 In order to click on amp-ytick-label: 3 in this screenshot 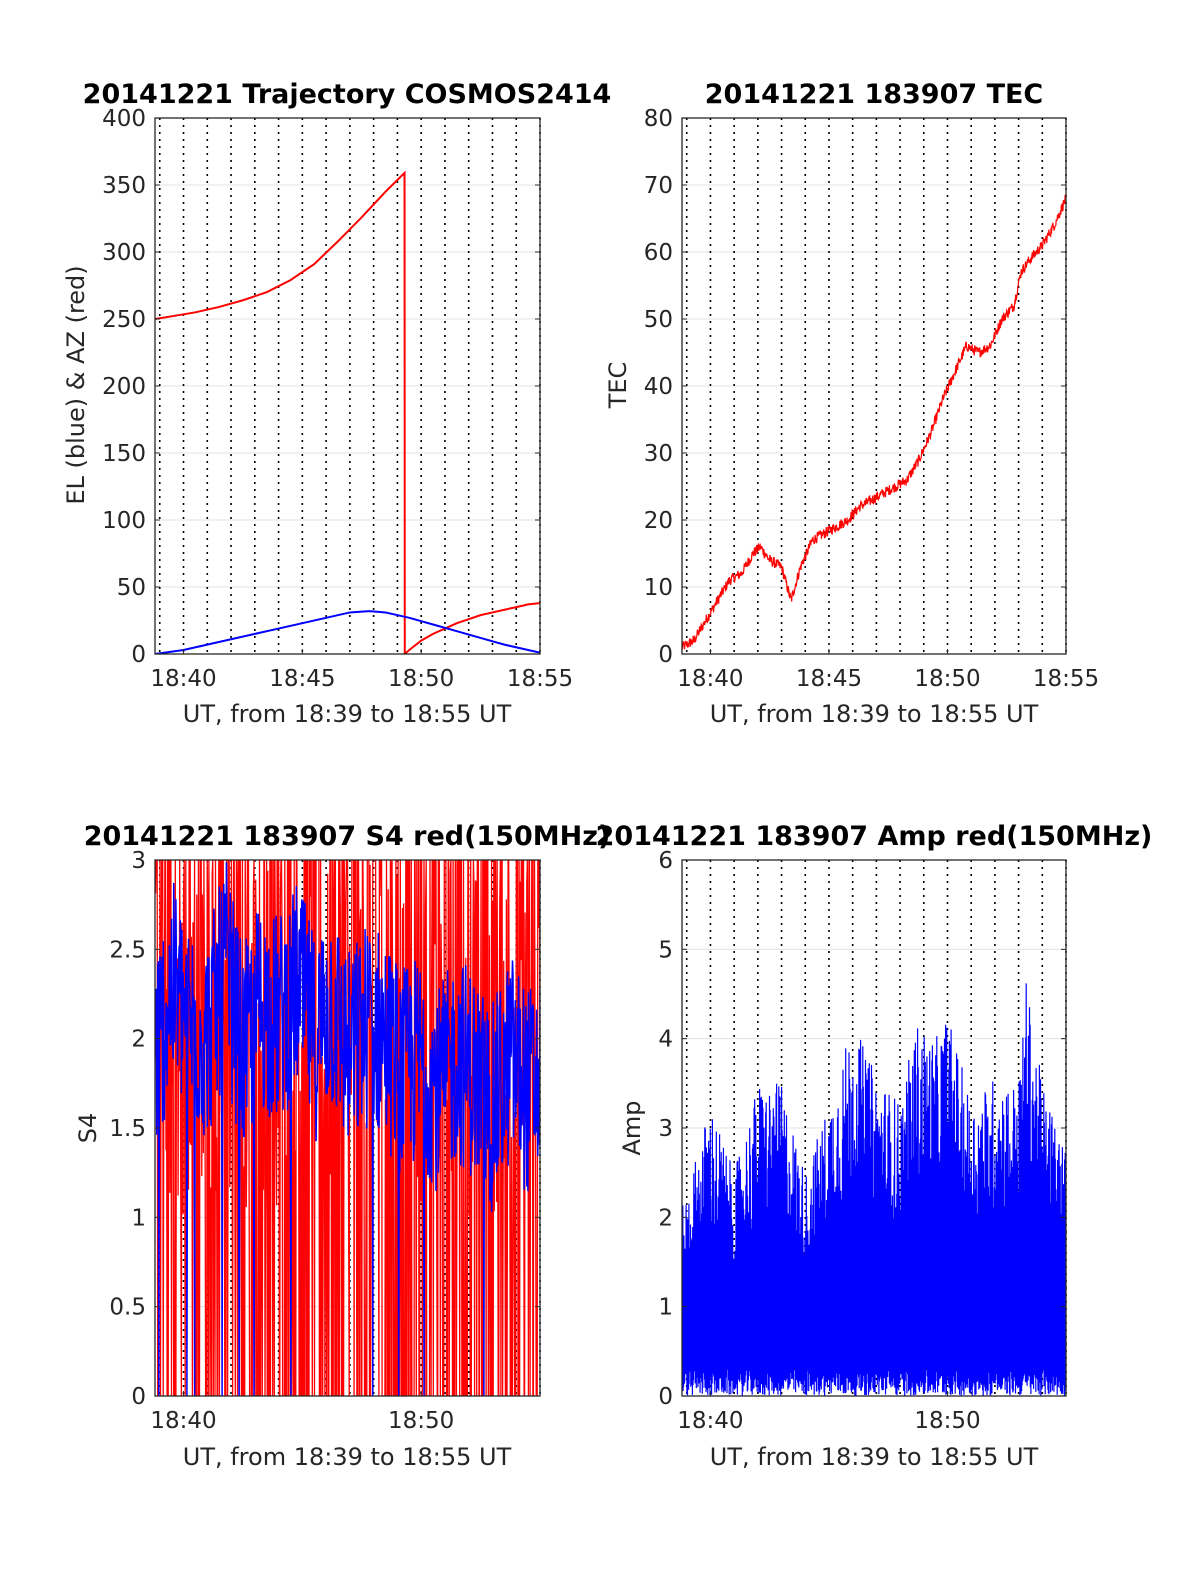, I will do `click(665, 1129)`.